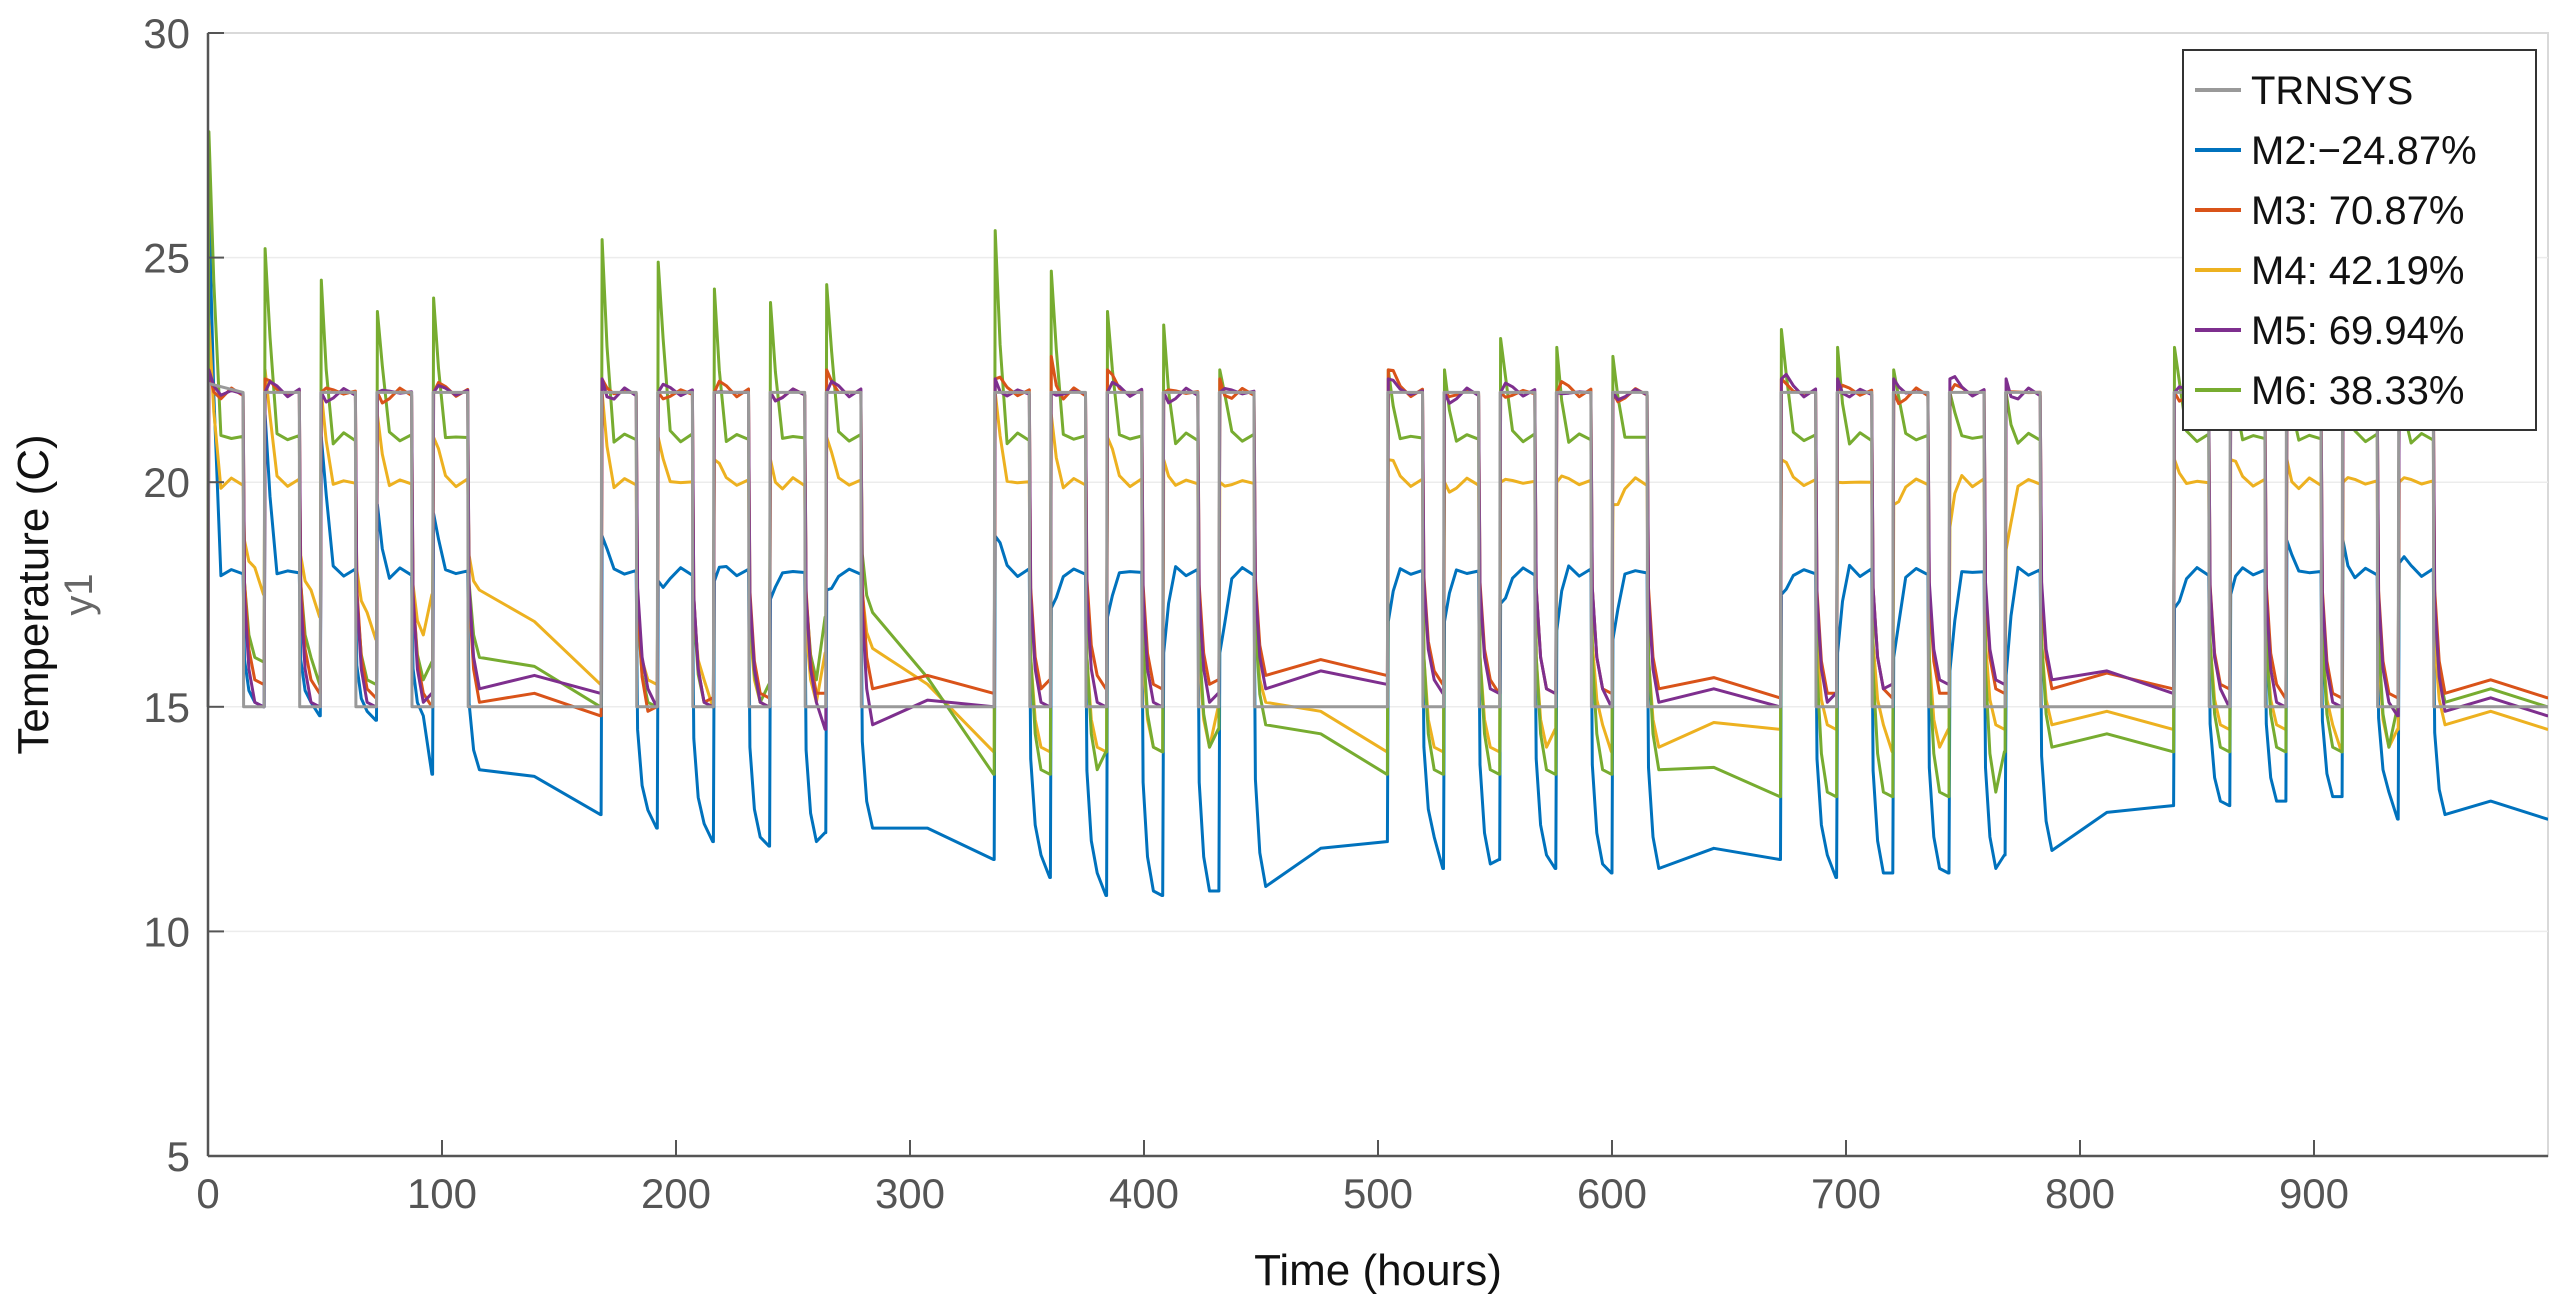  What do you see at coordinates (33, 594) in the screenshot?
I see `y-axis-label: Temperature (C)` at bounding box center [33, 594].